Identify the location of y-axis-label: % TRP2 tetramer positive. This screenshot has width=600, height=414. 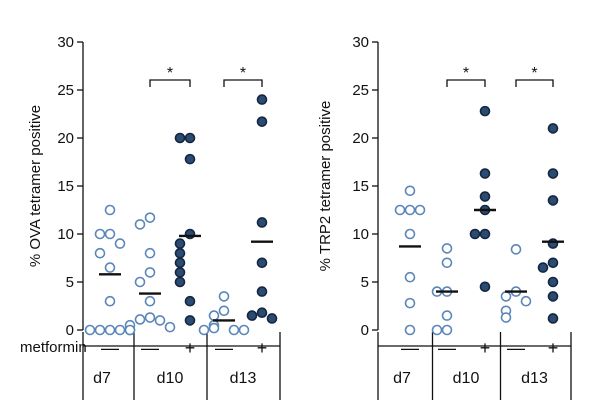
(325, 186).